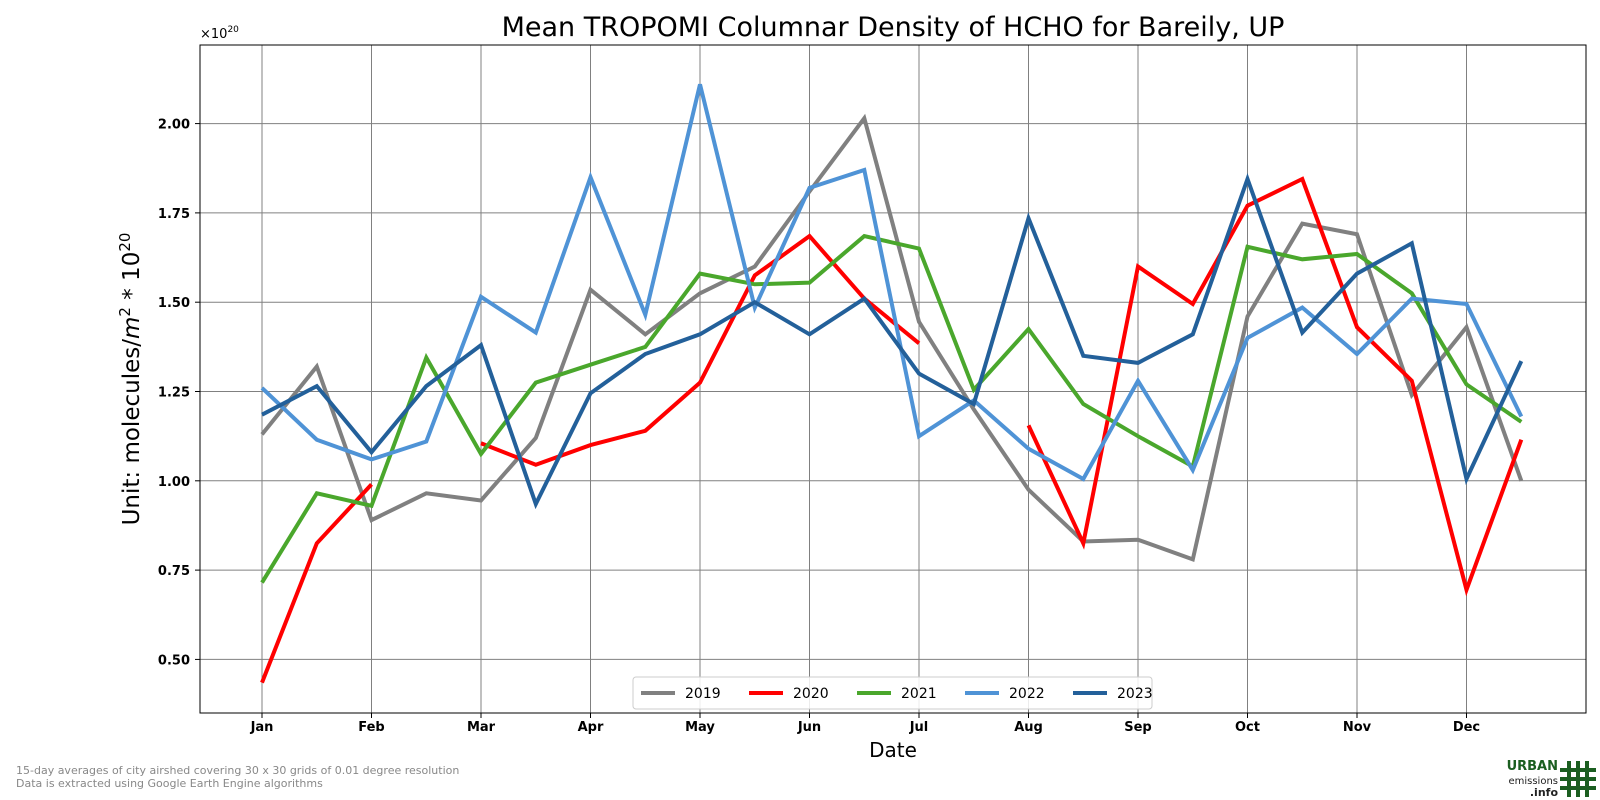 This screenshot has height=800, width=1600. Describe the element at coordinates (132, 432) in the screenshot. I see `y-axis-label-prefix: Unit: molecules/` at that location.